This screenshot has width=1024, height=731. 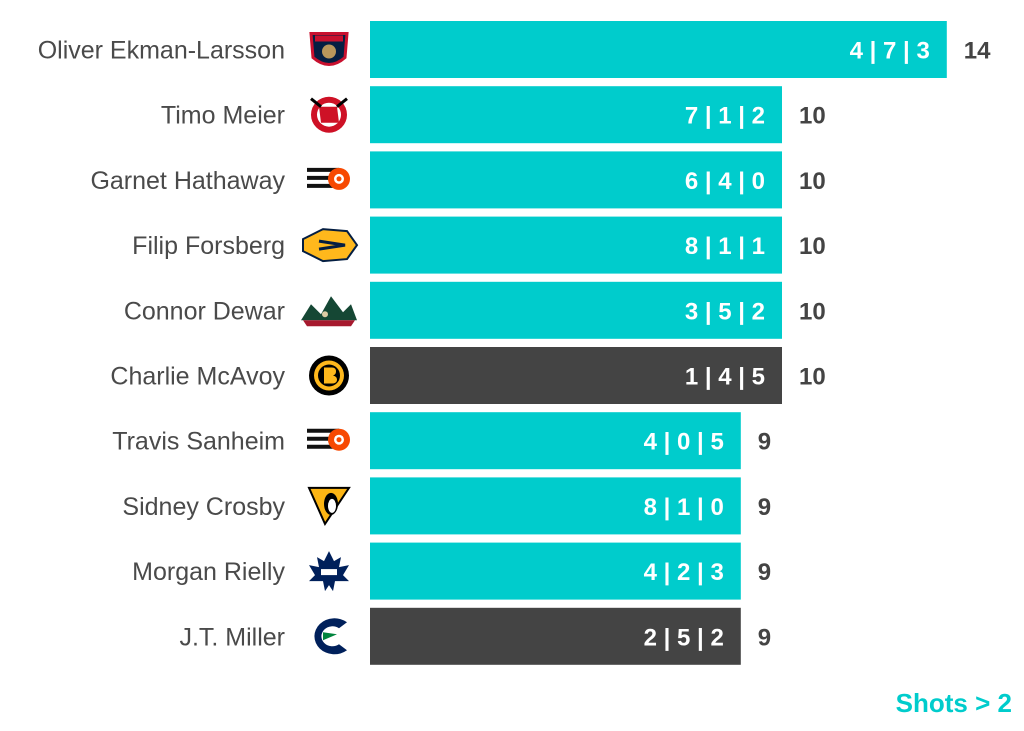 I want to click on pittsburgh-penguins-logo-icon, so click(x=329, y=506).